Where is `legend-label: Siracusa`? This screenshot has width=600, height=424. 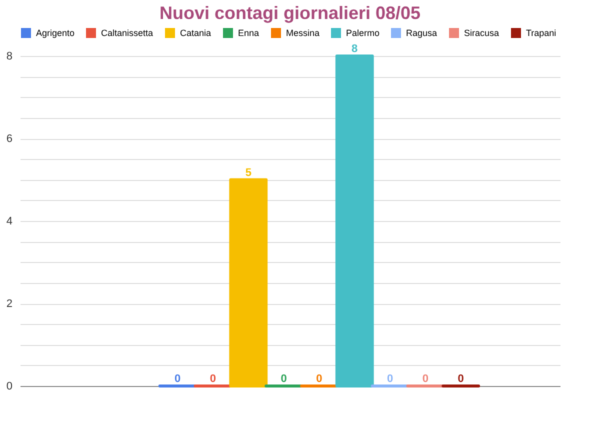
legend-label: Siracusa is located at coordinates (482, 33).